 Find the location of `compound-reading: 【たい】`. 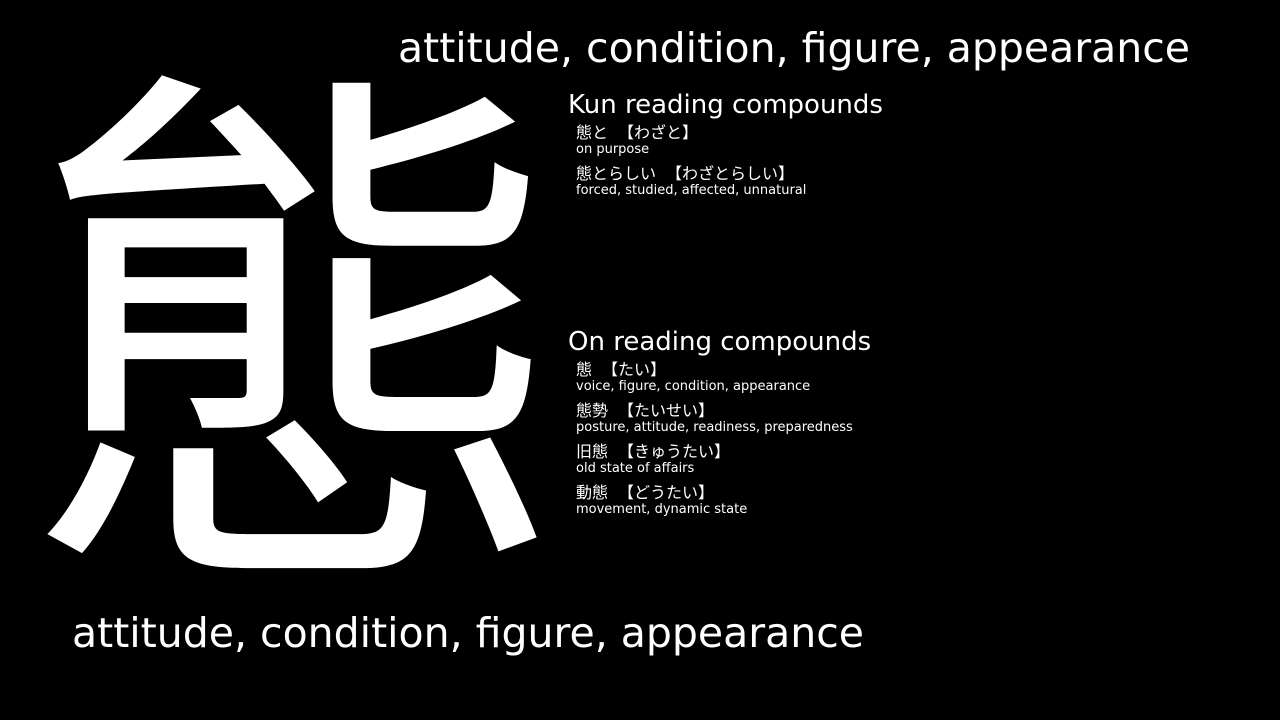

compound-reading: 【たい】 is located at coordinates (634, 369).